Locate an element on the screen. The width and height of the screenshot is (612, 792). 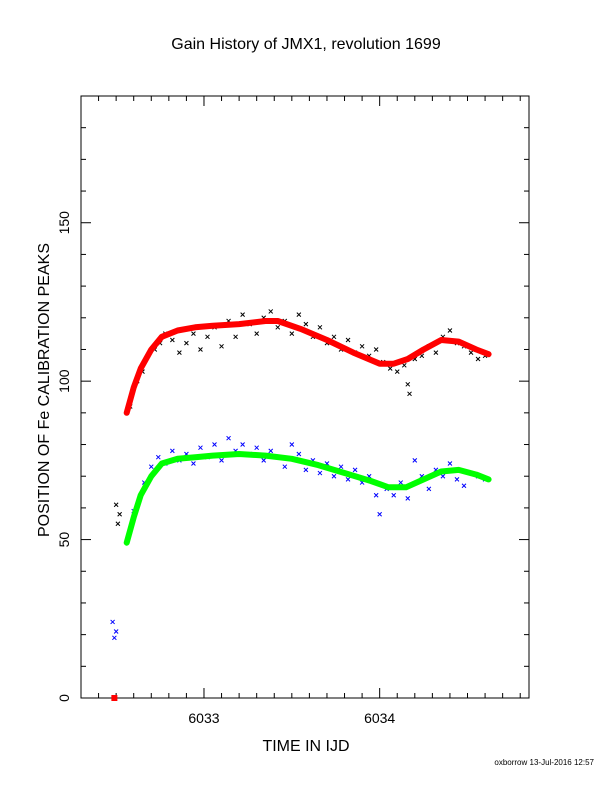
chart-title: Gain History of JMX1, revolution 1699 is located at coordinates (306, 44).